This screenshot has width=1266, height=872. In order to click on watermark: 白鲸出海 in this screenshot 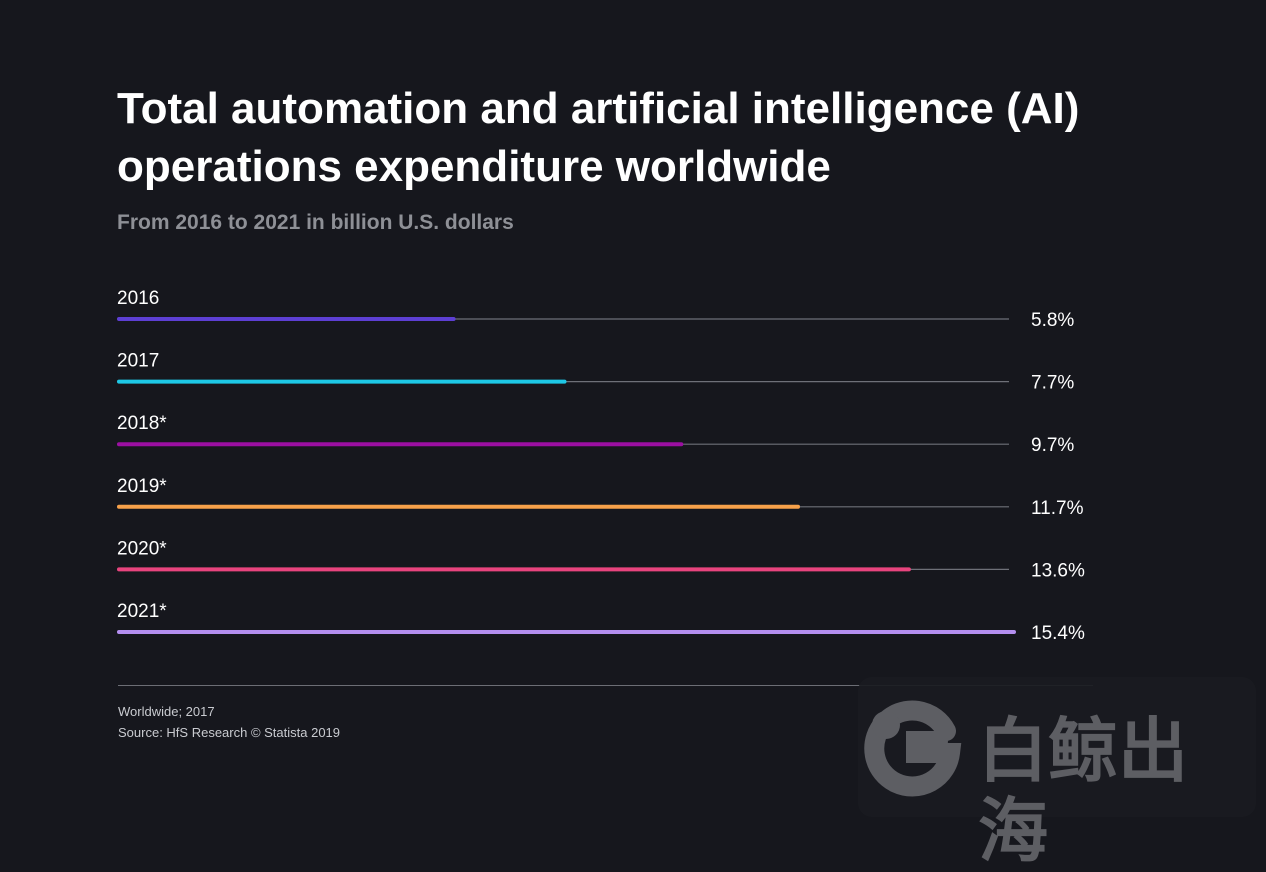, I will do `click(1057, 774)`.